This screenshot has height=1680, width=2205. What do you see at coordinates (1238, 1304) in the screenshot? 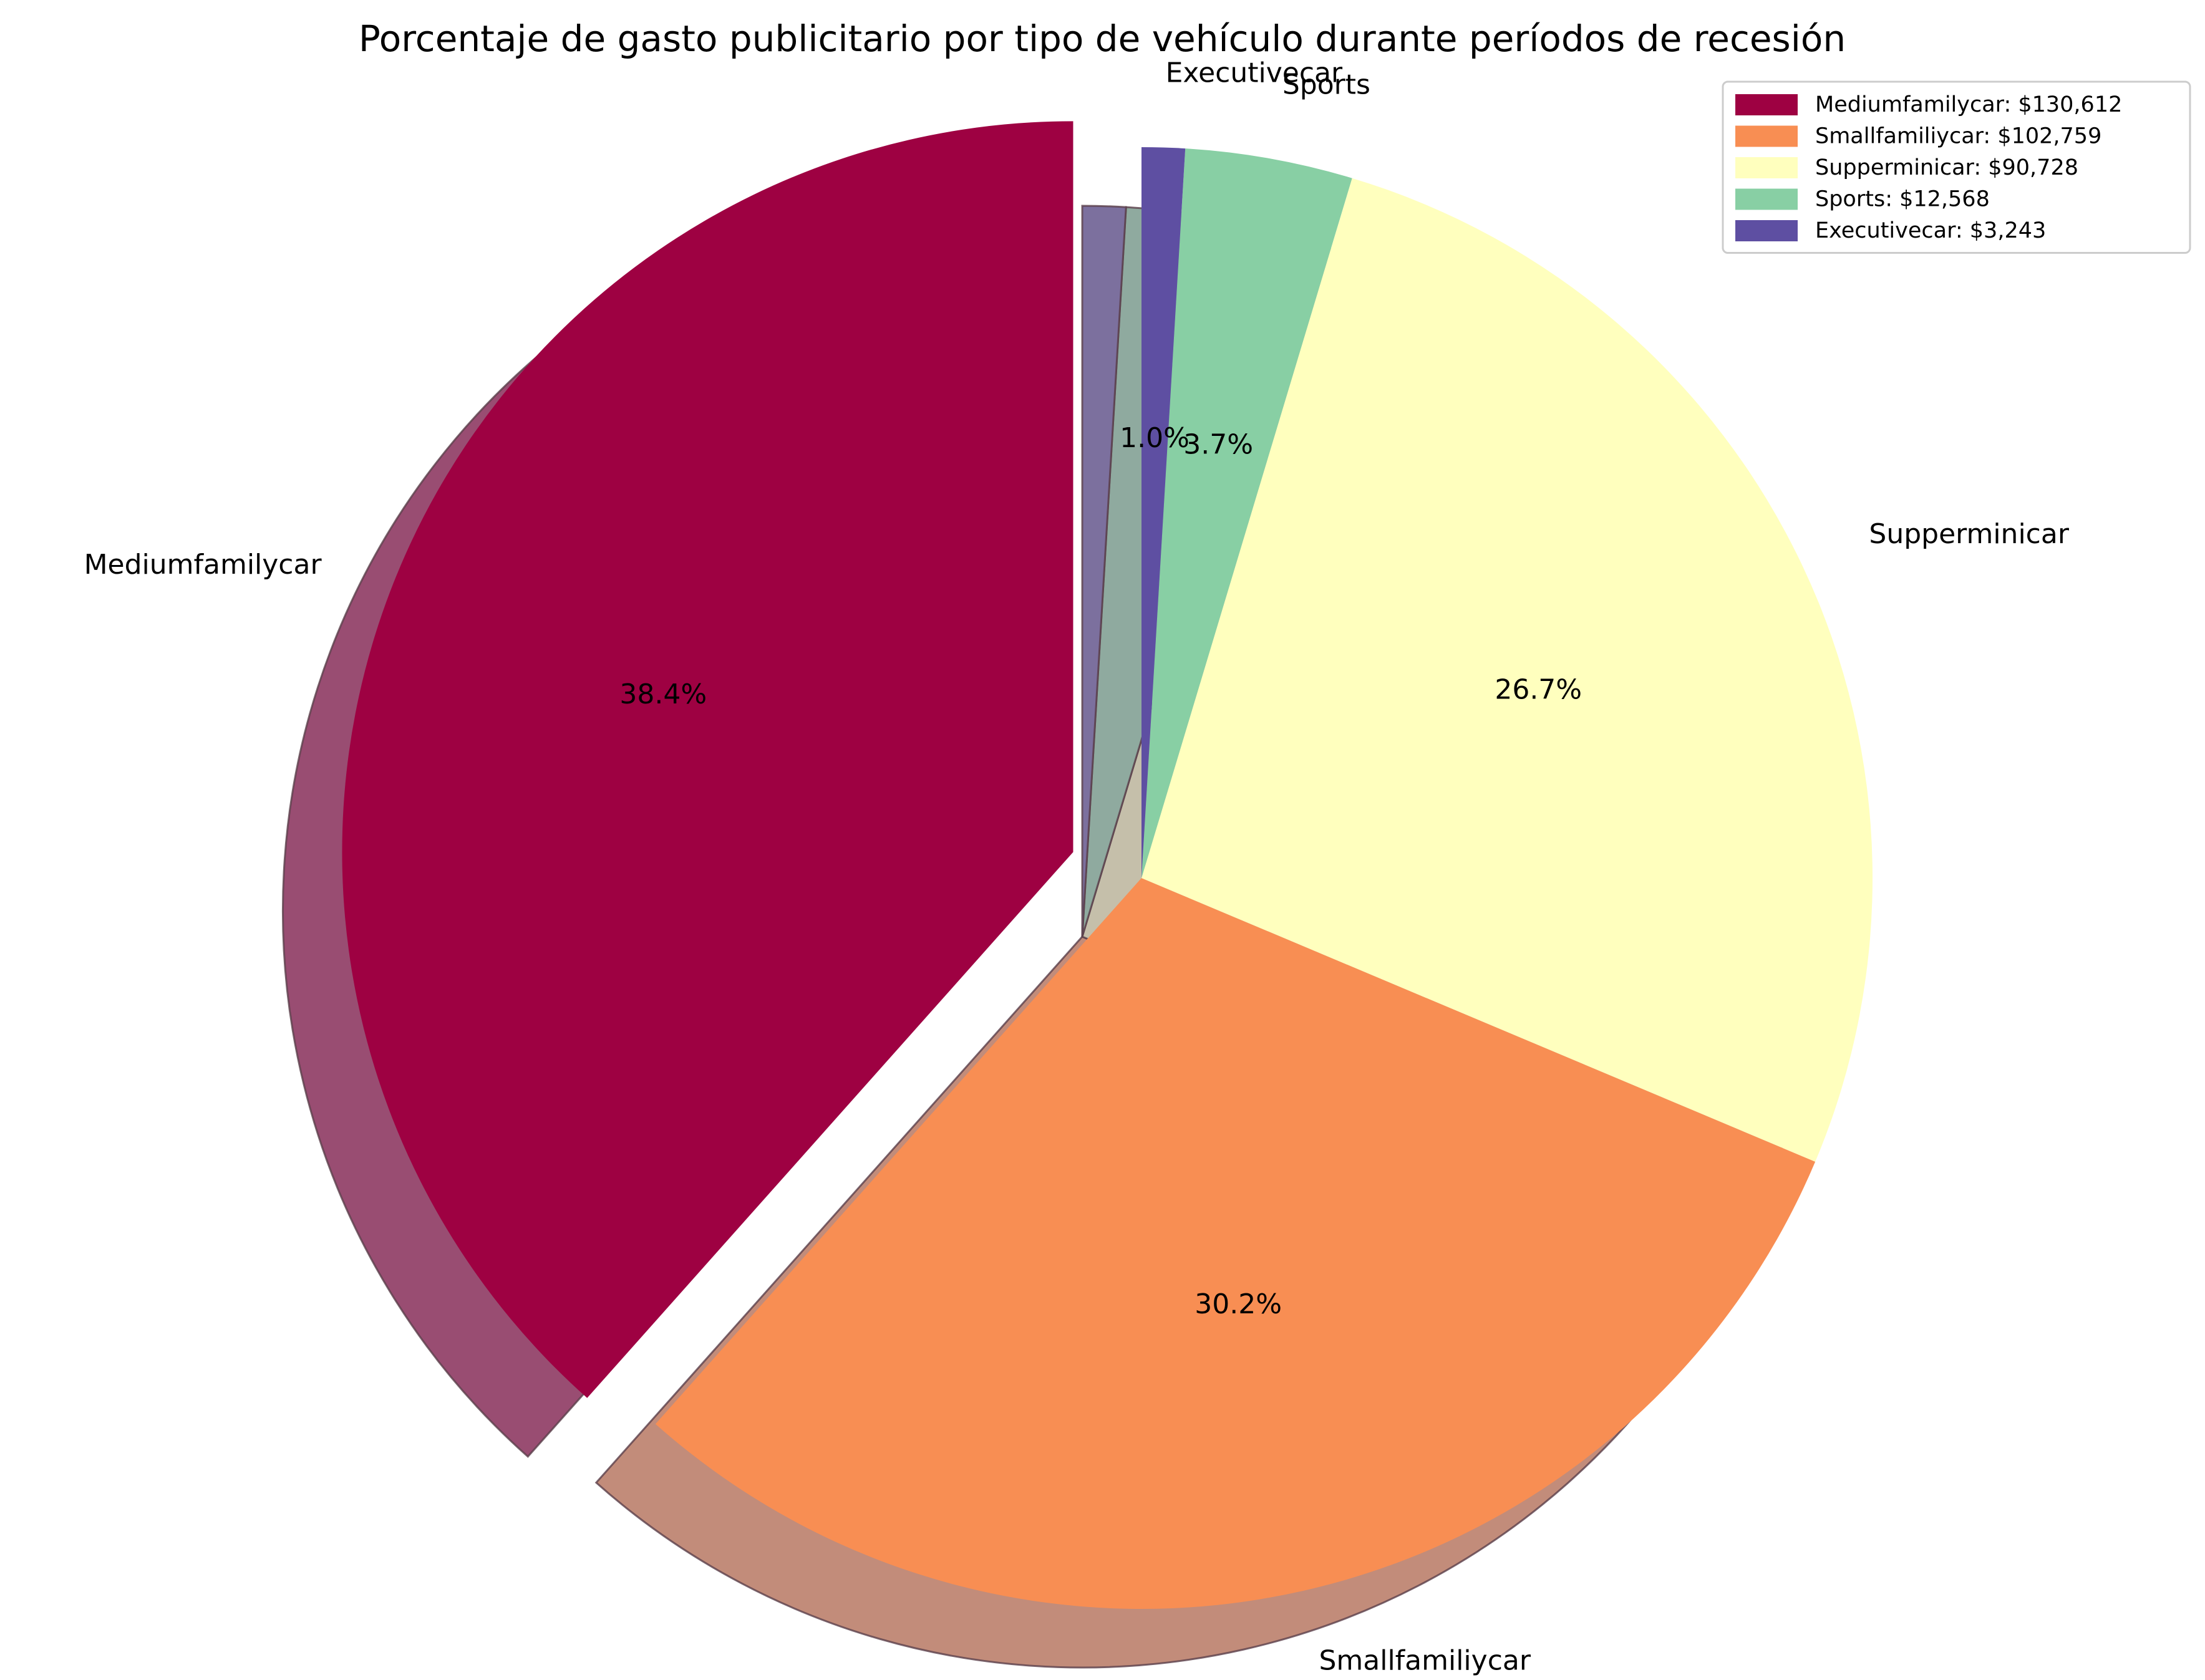
I see `slice-percent-smallfamiliycar: 30.2%` at bounding box center [1238, 1304].